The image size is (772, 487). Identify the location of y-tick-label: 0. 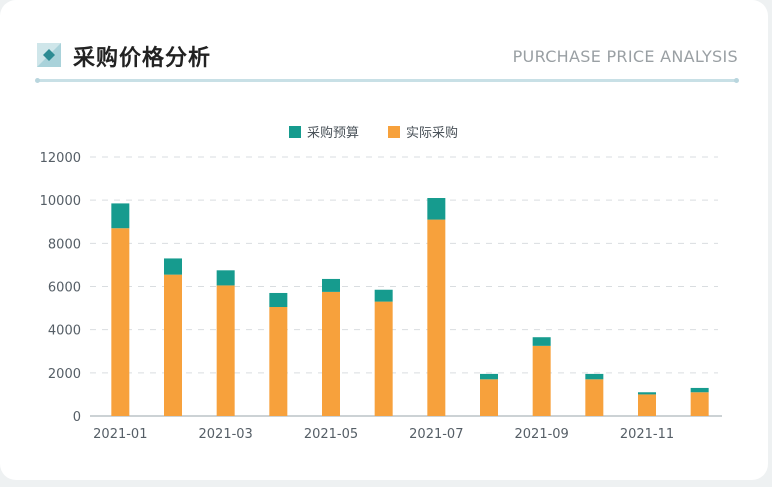
(77, 417).